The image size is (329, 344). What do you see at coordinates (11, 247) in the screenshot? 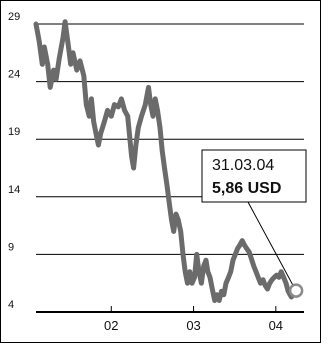
I see `y-tick-label-9: 9` at bounding box center [11, 247].